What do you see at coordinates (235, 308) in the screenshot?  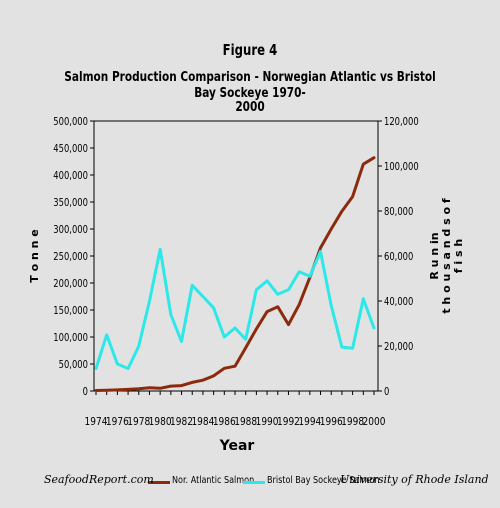 I see `series-line-sockeye` at bounding box center [235, 308].